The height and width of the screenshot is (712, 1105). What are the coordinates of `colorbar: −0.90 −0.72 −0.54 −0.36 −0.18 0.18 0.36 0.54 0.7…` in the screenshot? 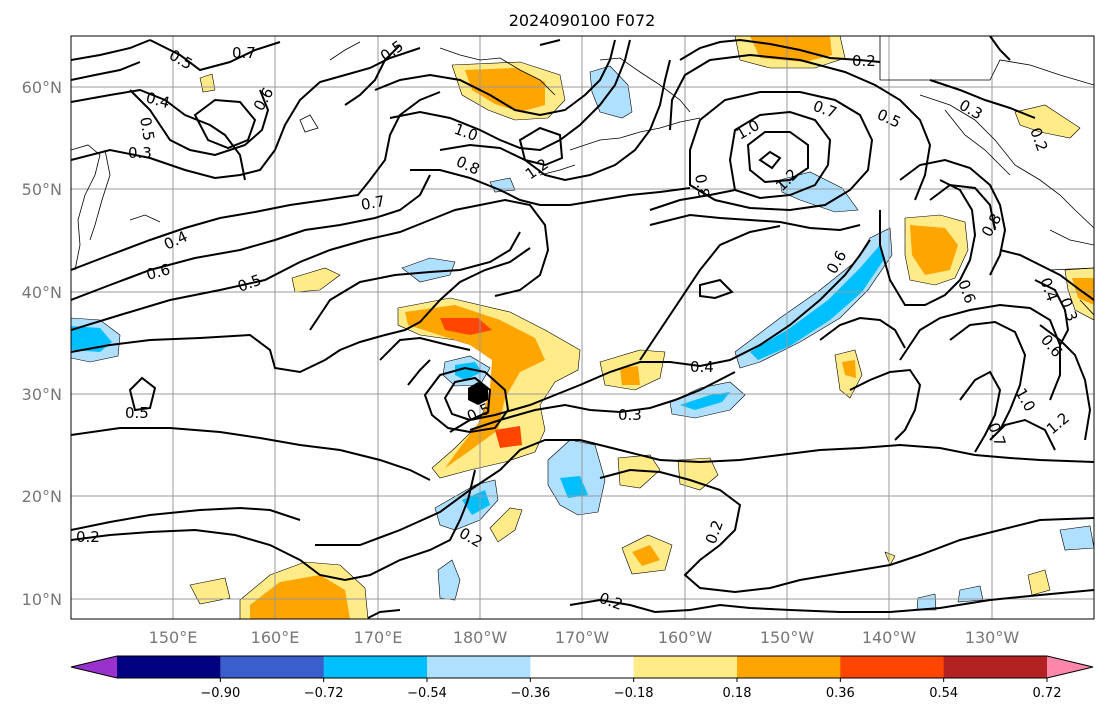 It's located at (582, 678).